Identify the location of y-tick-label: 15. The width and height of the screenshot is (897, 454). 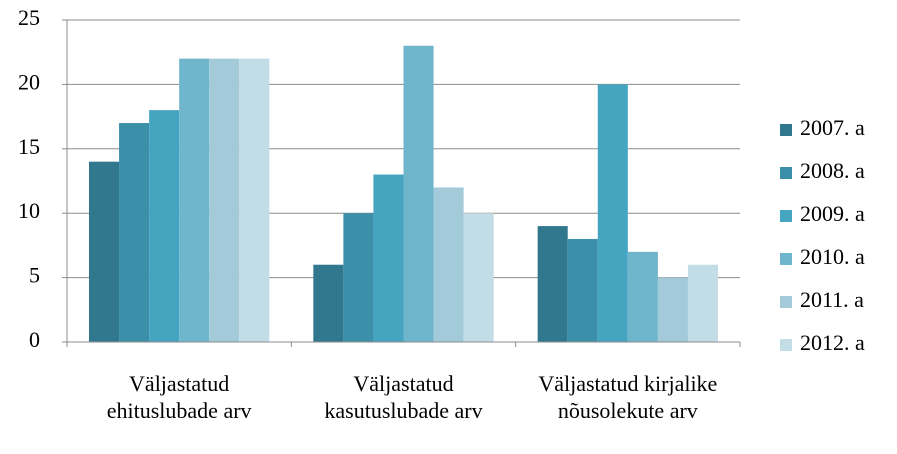
(29, 146).